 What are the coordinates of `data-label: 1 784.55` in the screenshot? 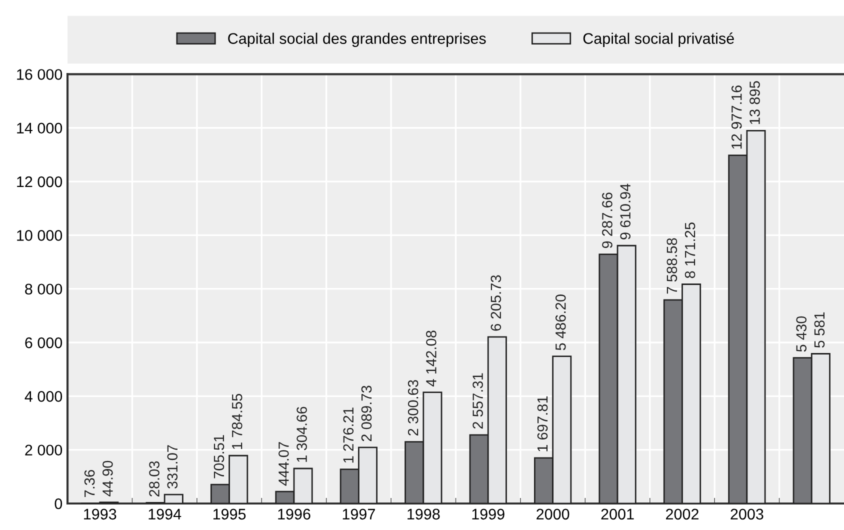 It's located at (237, 421).